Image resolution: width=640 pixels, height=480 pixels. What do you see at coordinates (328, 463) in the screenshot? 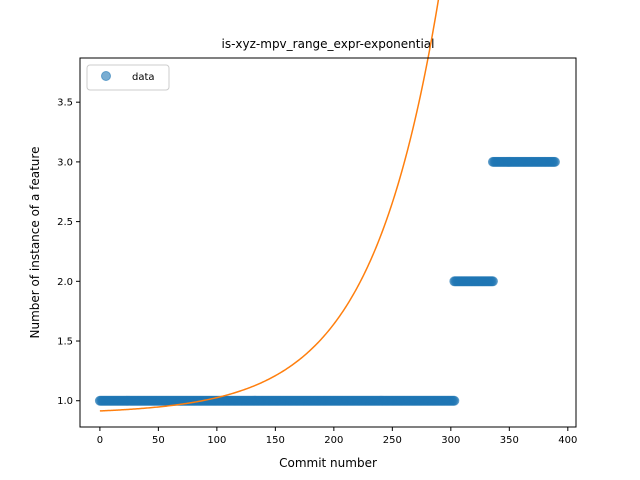
I see `x-axis-title: Commit number` at bounding box center [328, 463].